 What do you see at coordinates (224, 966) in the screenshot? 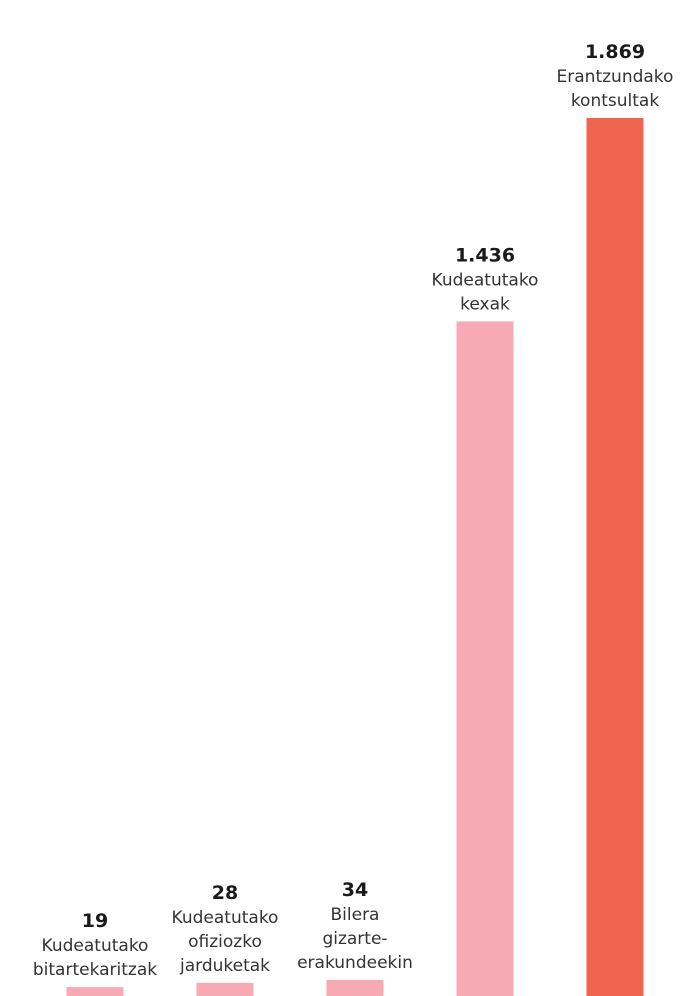
I see `category-label: jarduketak` at bounding box center [224, 966].